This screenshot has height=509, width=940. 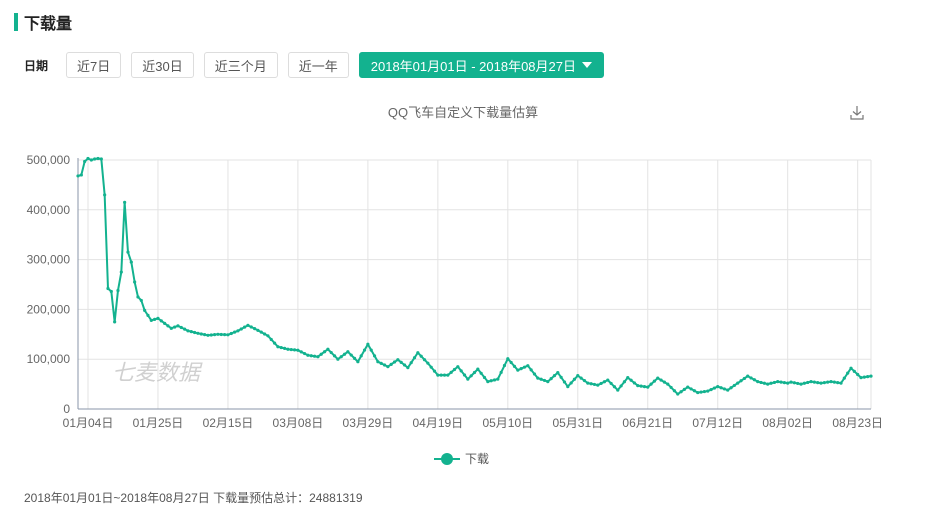 I want to click on svg-text: 04月19日, so click(x=437, y=423).